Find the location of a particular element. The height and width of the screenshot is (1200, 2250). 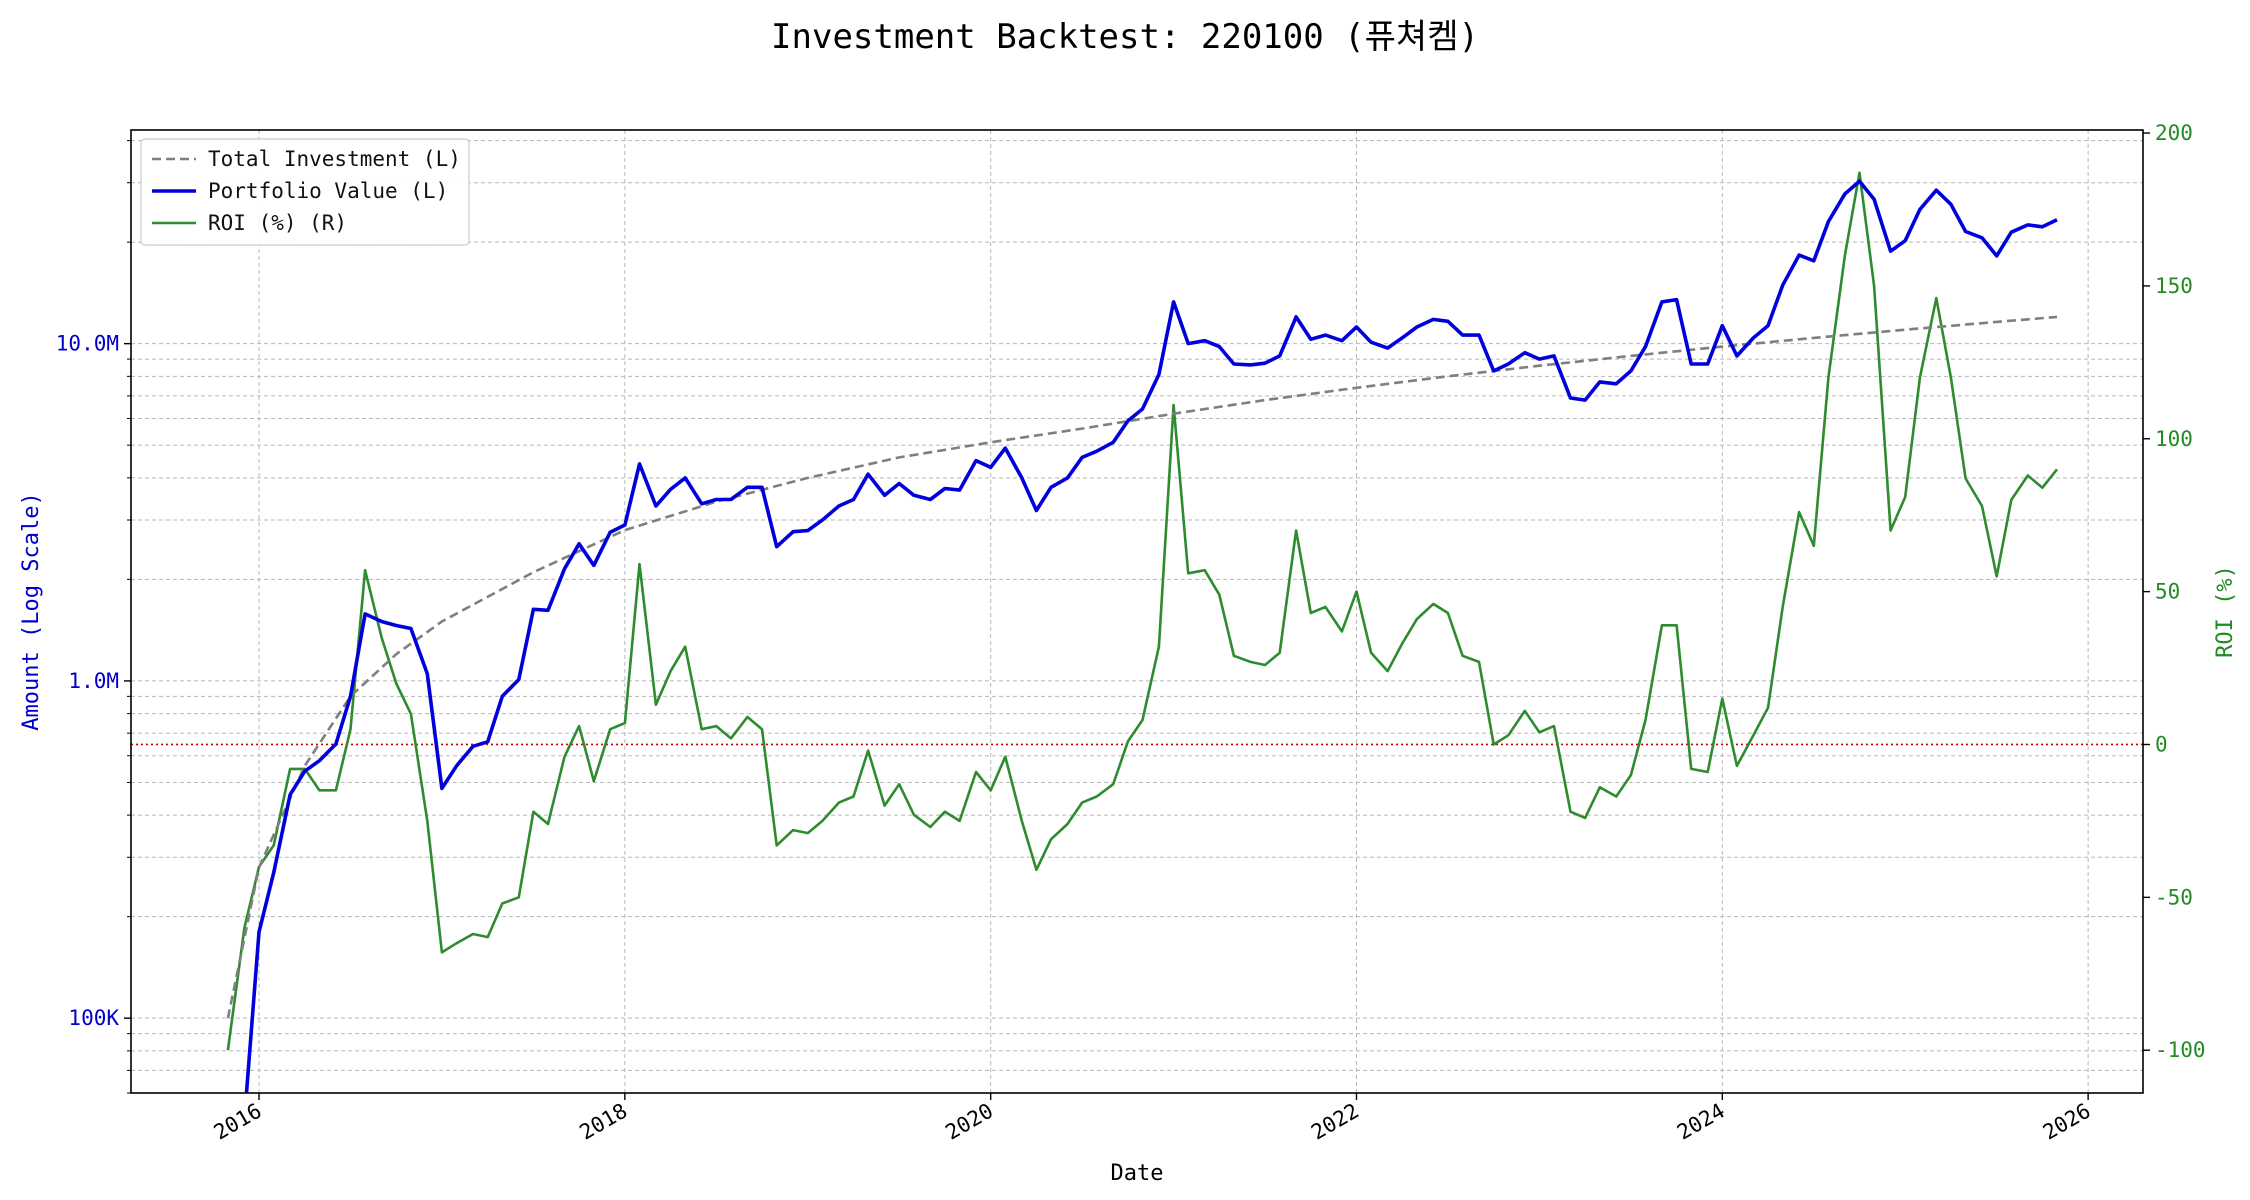

y-axis-right-label: ROI (%) is located at coordinates (2225, 611).